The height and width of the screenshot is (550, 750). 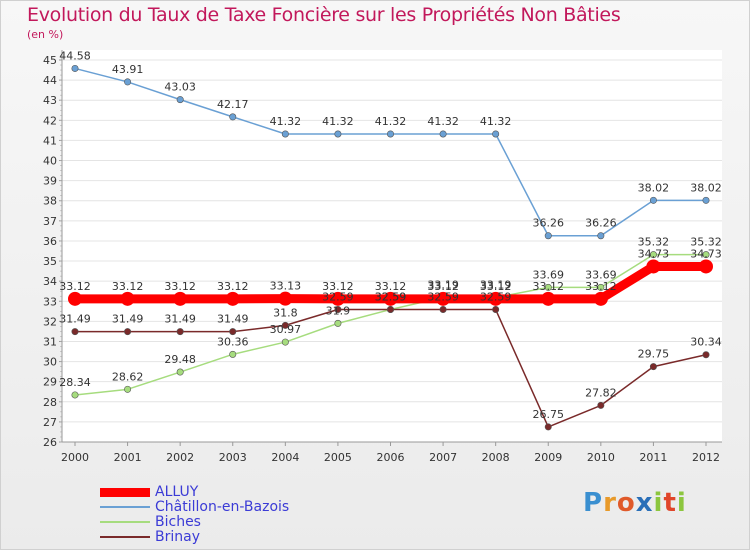 I want to click on legend-item-chatillon-en-bazois: Châtillon-en-Bazois, so click(x=230, y=507).